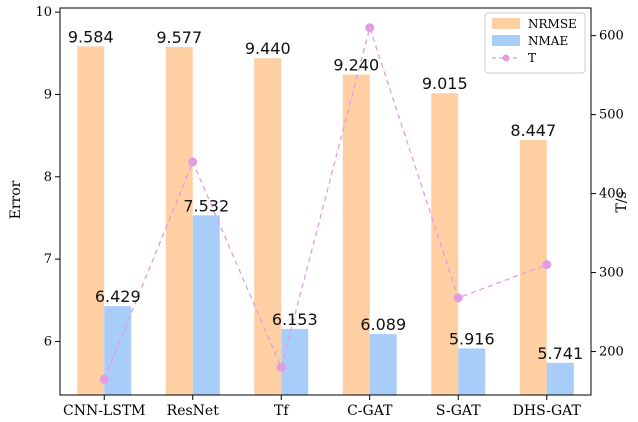 The image size is (638, 422). Describe the element at coordinates (48, 341) in the screenshot. I see `left-tick-label-0: 6` at that location.